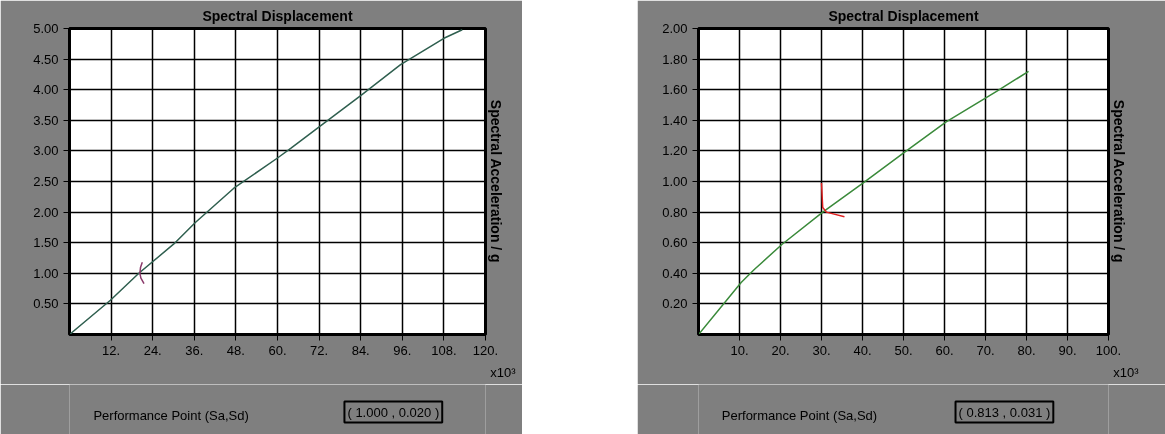 This screenshot has height=434, width=1165. What do you see at coordinates (235, 350) in the screenshot?
I see `x-tick-label: 48.` at bounding box center [235, 350].